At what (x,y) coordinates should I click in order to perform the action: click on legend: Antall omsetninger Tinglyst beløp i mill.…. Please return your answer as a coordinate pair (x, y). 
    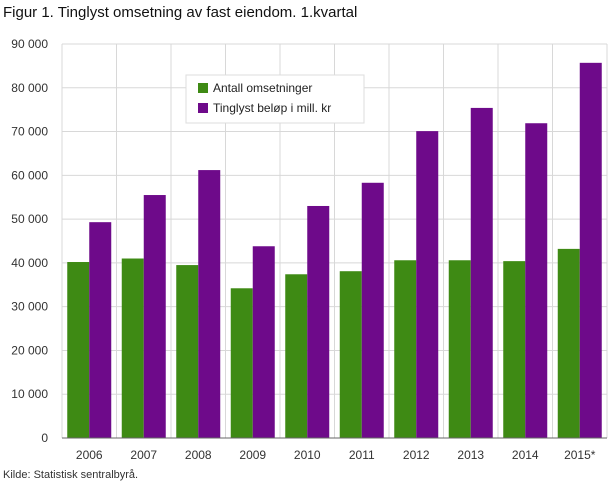
    Looking at the image, I should click on (275, 99).